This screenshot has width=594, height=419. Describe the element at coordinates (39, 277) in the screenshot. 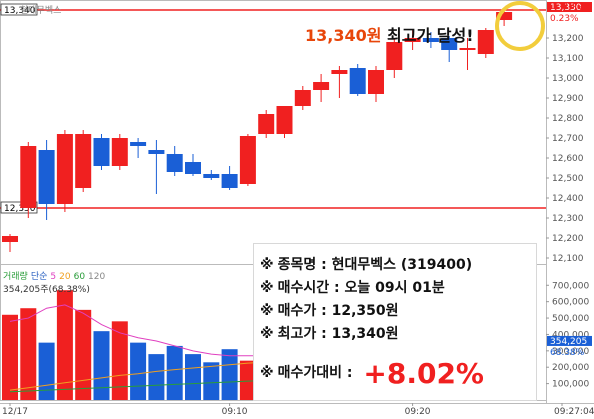

I see `volume-kind: 단순` at that location.